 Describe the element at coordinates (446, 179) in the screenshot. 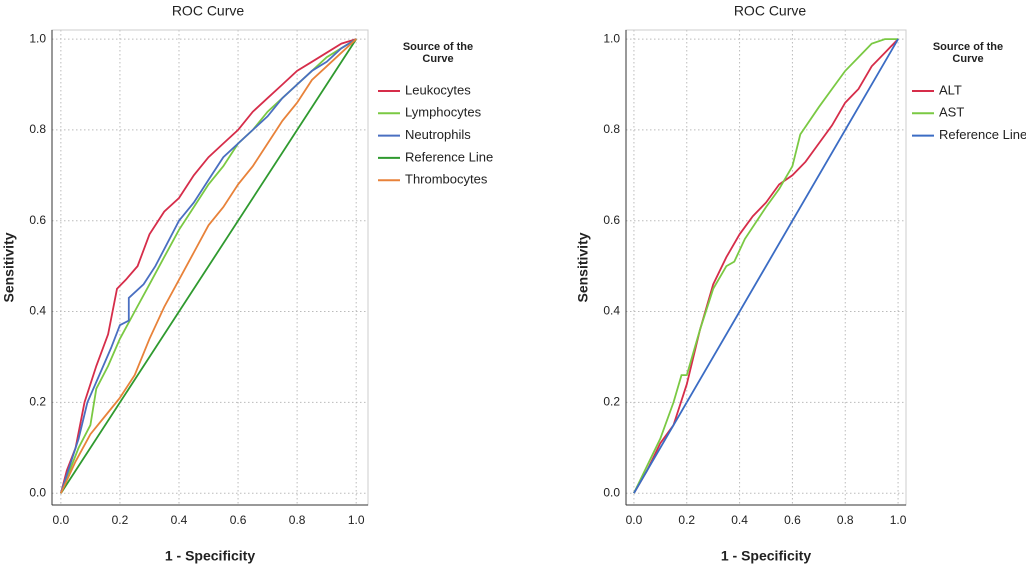

I see `legend-label: Thrombocytes` at that location.